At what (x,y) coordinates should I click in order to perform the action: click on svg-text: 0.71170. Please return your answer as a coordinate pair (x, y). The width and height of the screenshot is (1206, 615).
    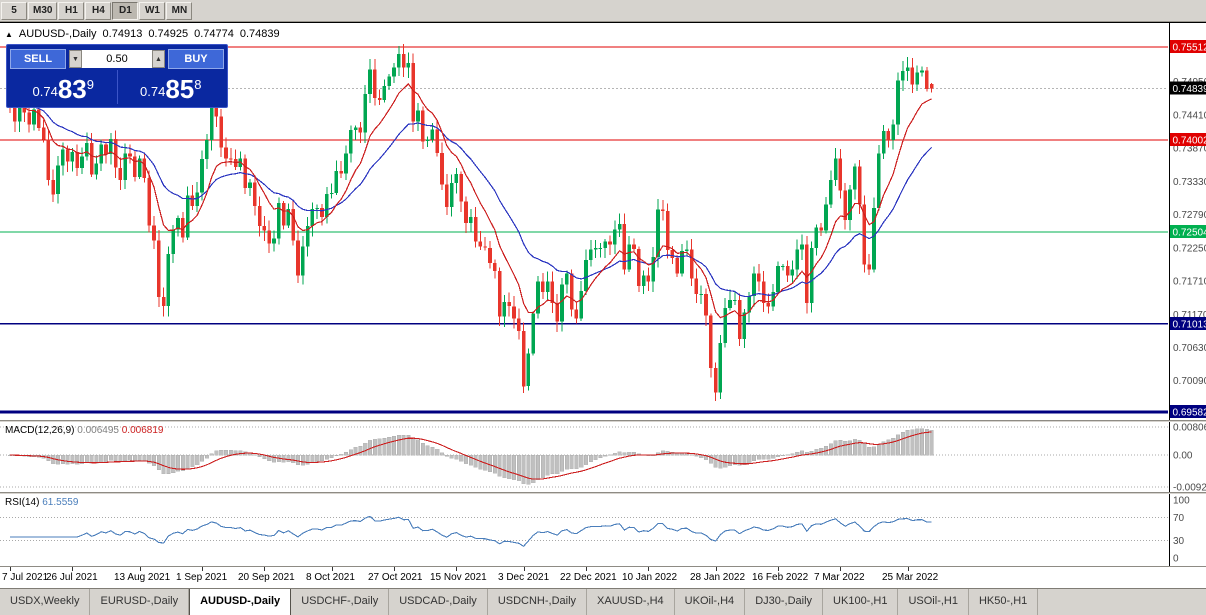
    Looking at the image, I should click on (1189, 315).